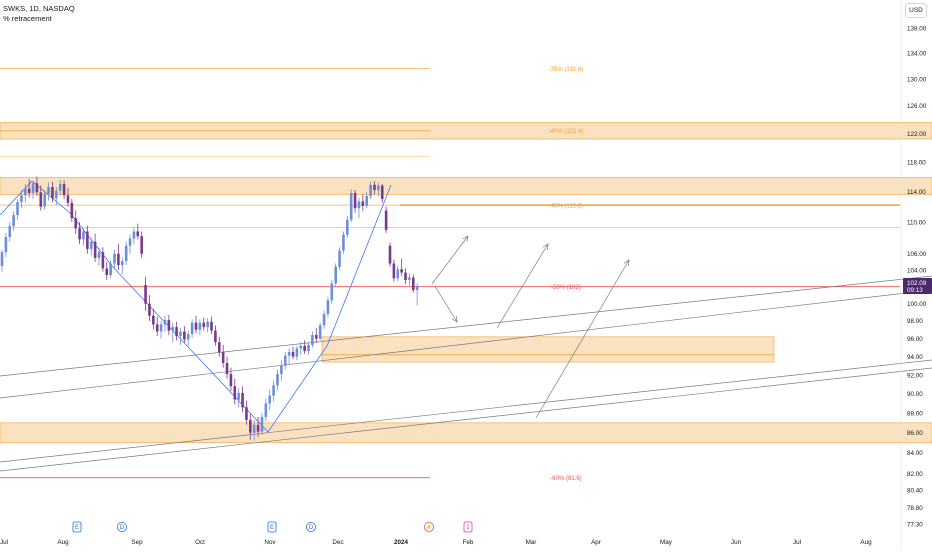 The image size is (932, 555). I want to click on price-tick-label: 80.40, so click(915, 491).